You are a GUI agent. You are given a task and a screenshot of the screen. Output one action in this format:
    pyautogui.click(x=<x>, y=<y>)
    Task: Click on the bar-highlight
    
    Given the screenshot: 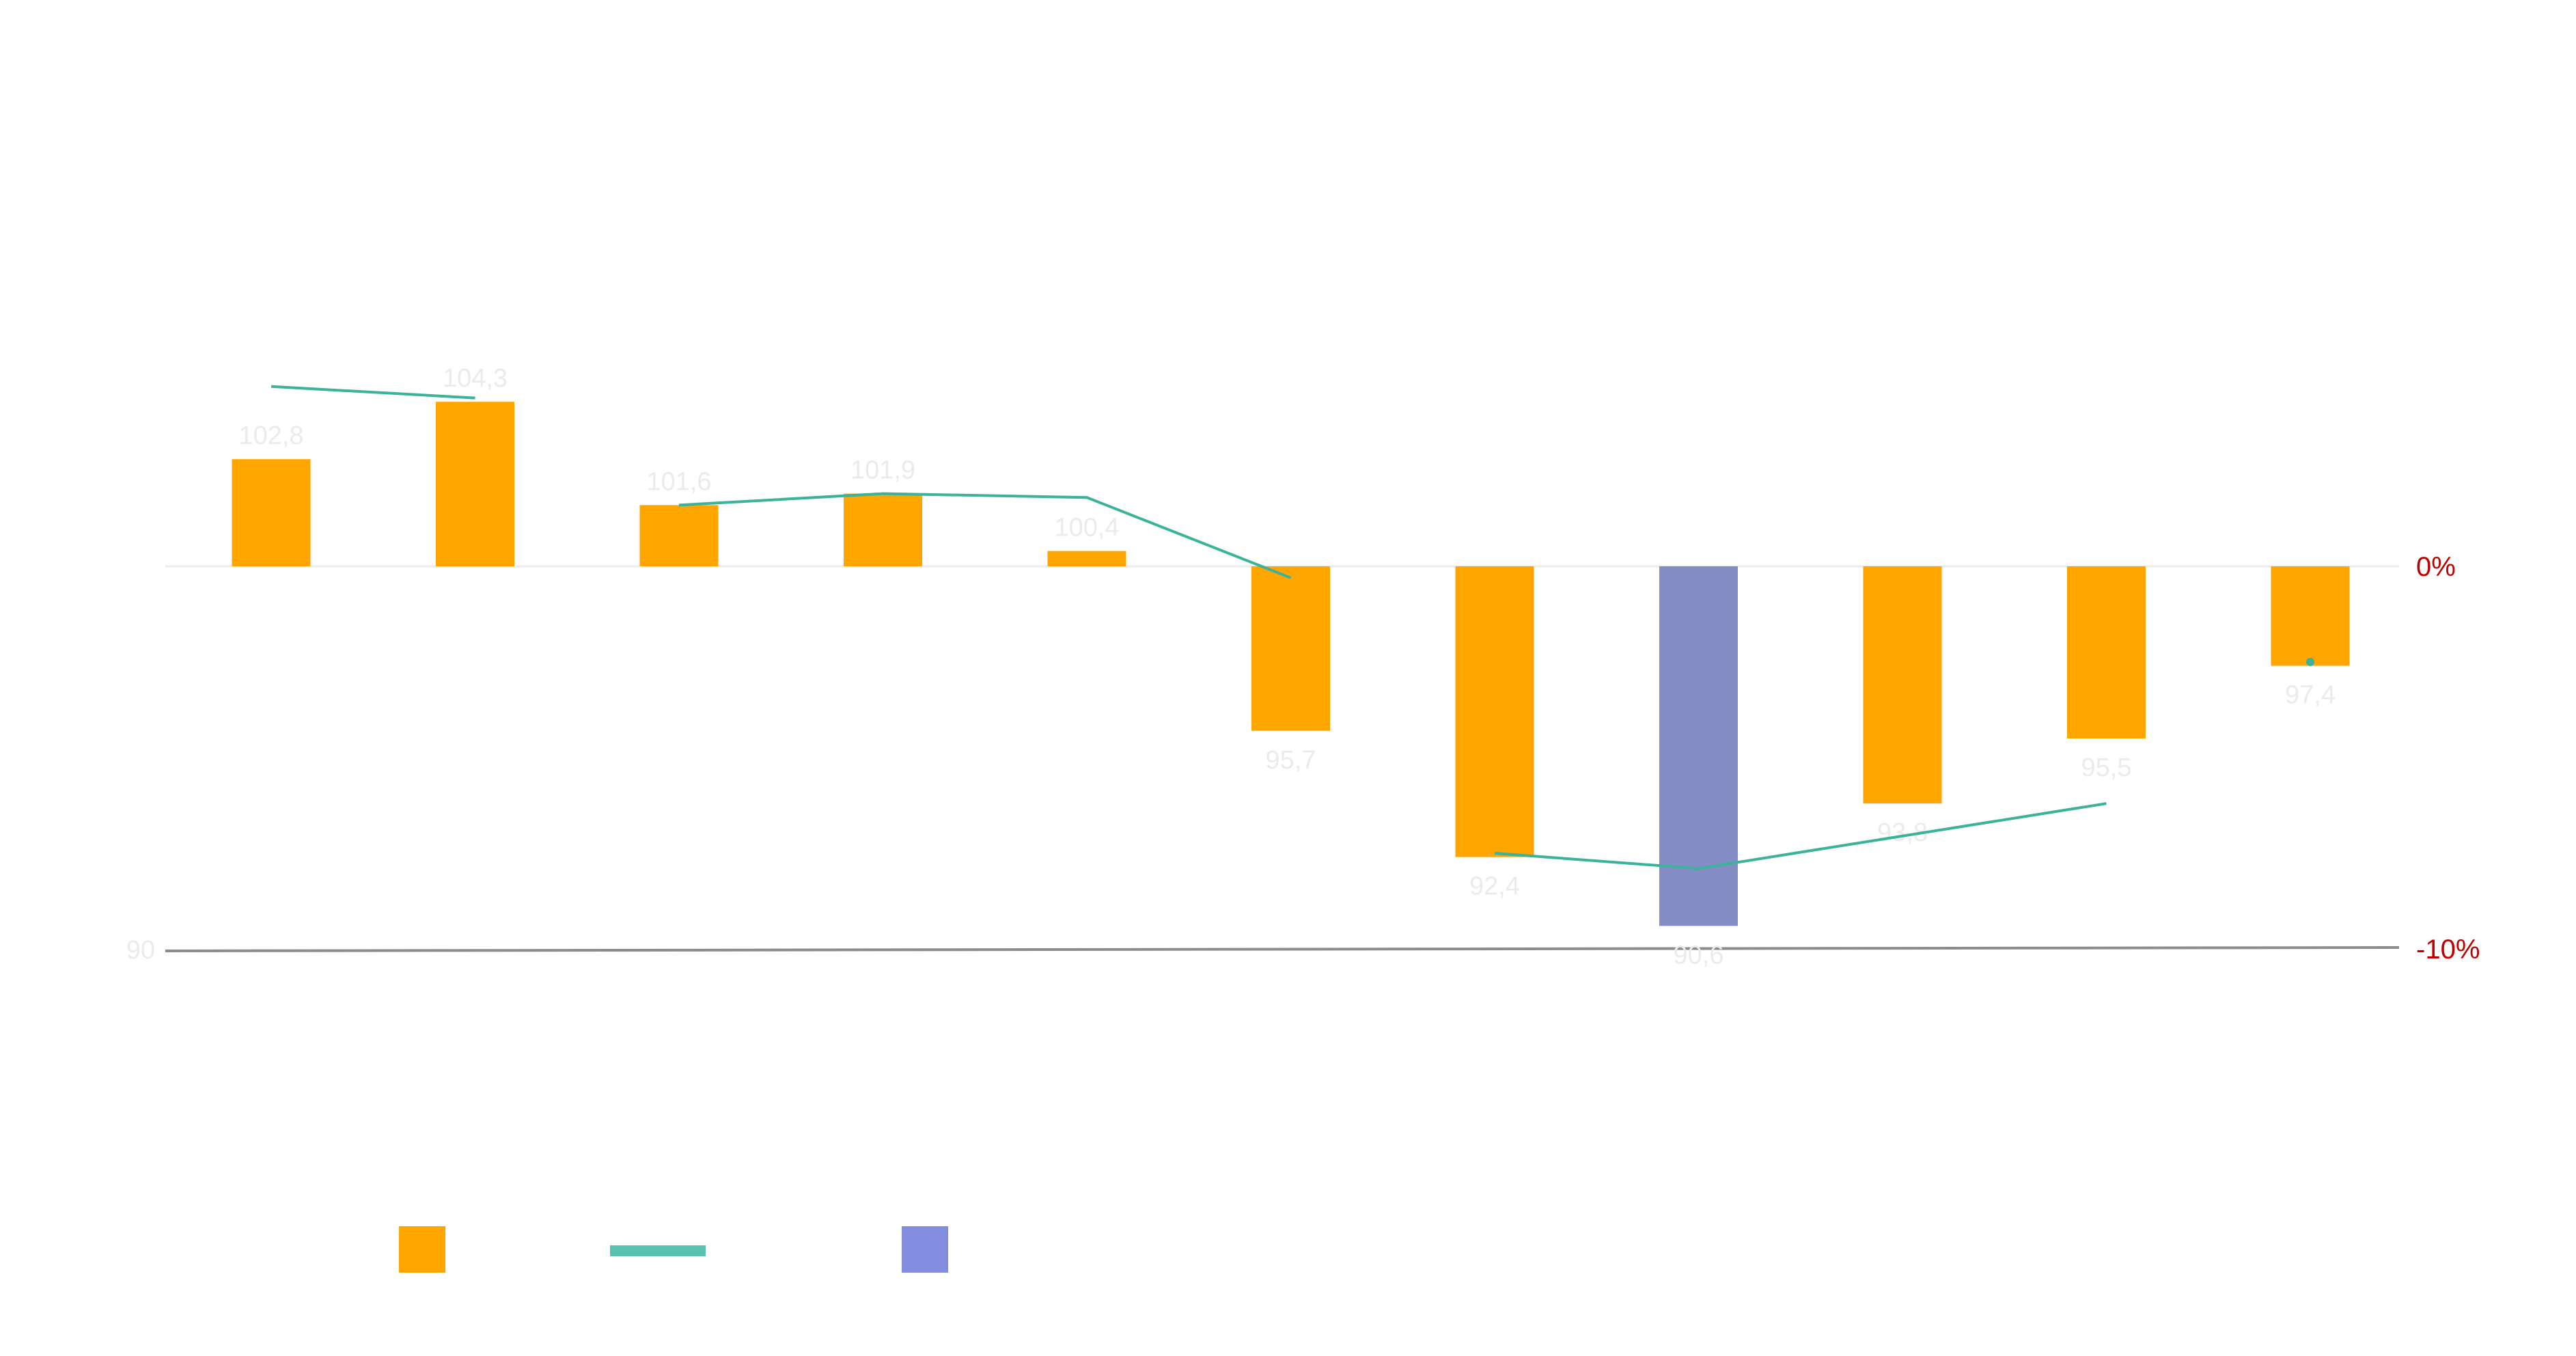 What is the action you would take?
    pyautogui.click(x=1698, y=746)
    